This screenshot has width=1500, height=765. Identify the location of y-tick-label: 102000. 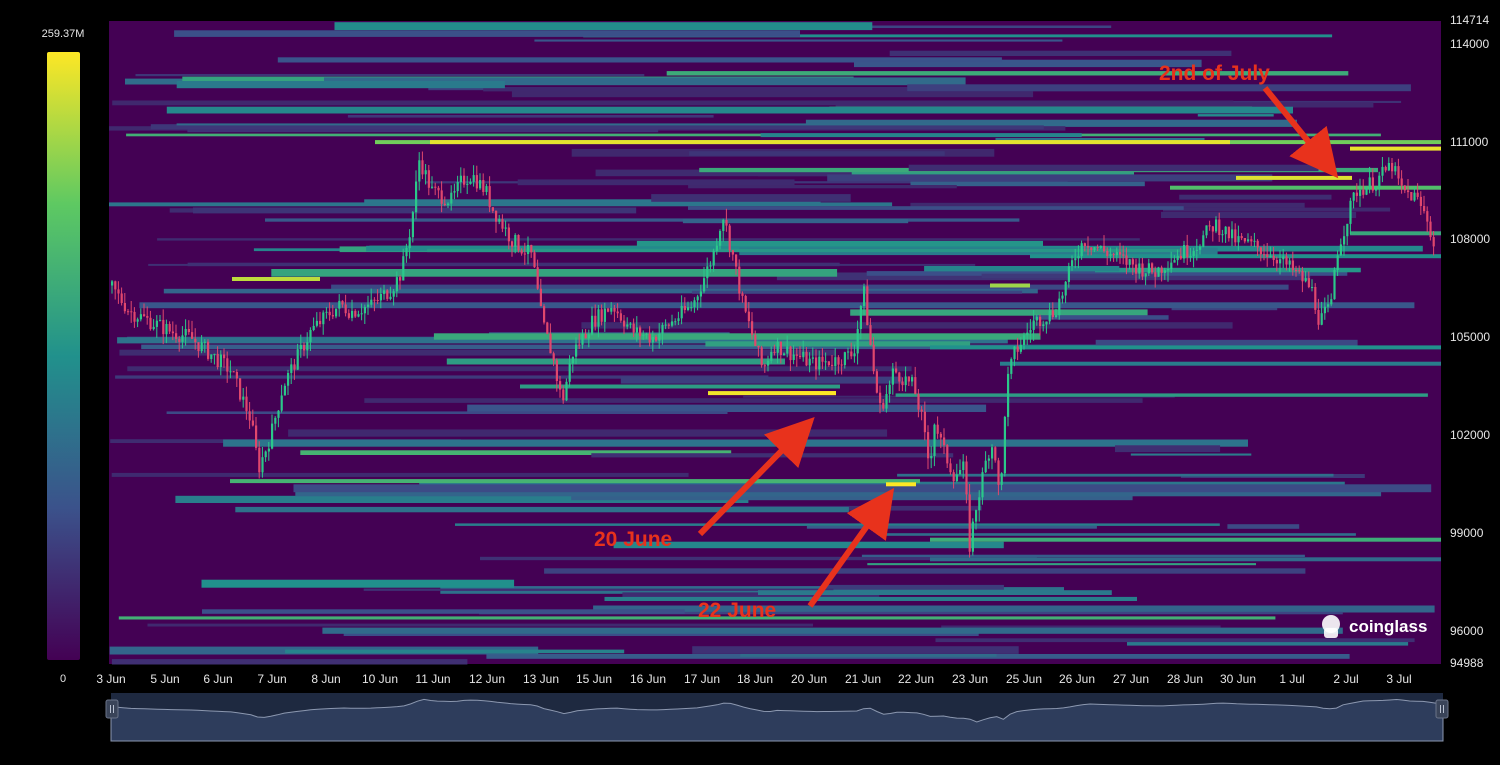
(1470, 435).